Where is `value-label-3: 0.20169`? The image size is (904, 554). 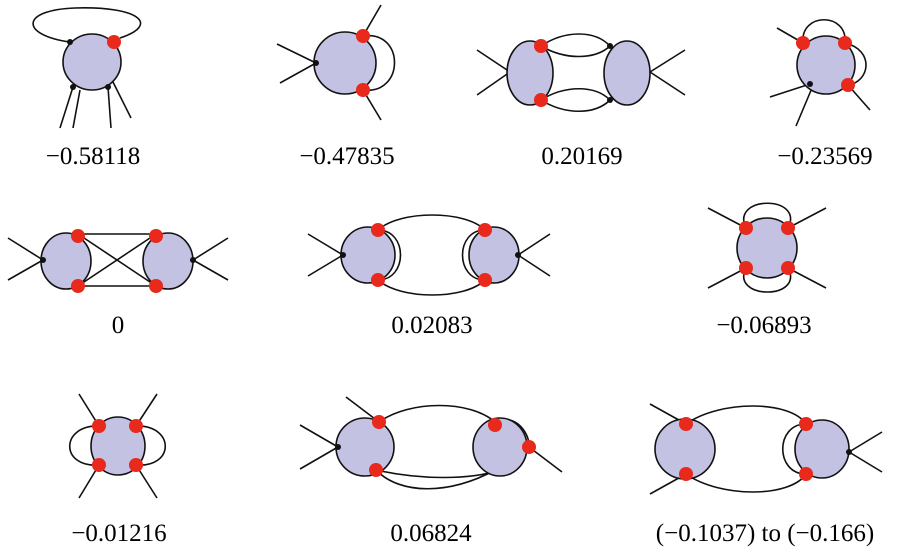
value-label-3: 0.20169 is located at coordinates (581, 156).